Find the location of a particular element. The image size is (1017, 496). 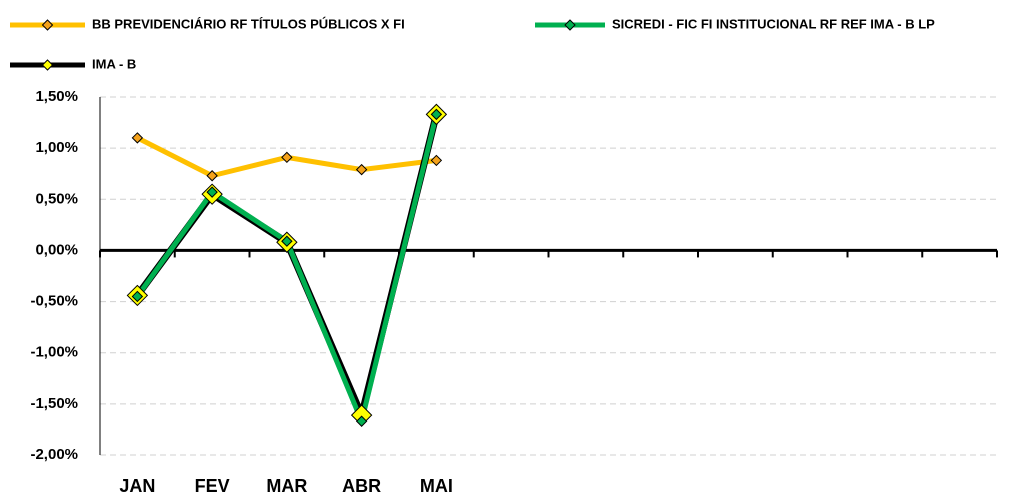

legend-label: IMA - B is located at coordinates (114, 63).